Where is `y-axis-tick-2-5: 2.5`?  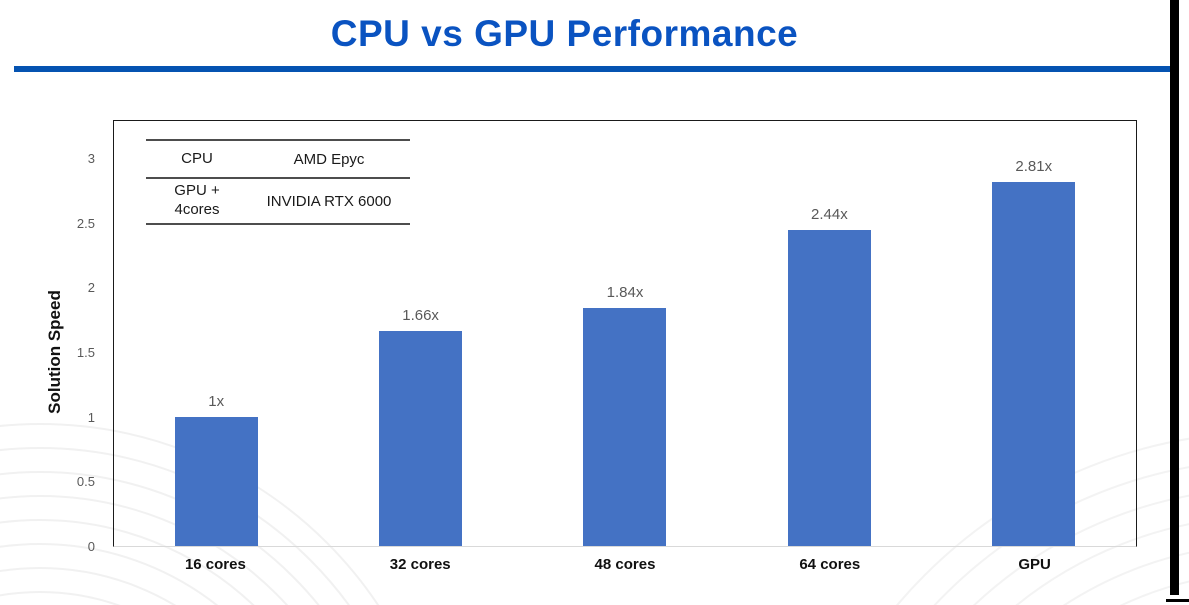
y-axis-tick-2-5: 2.5 is located at coordinates (85, 223).